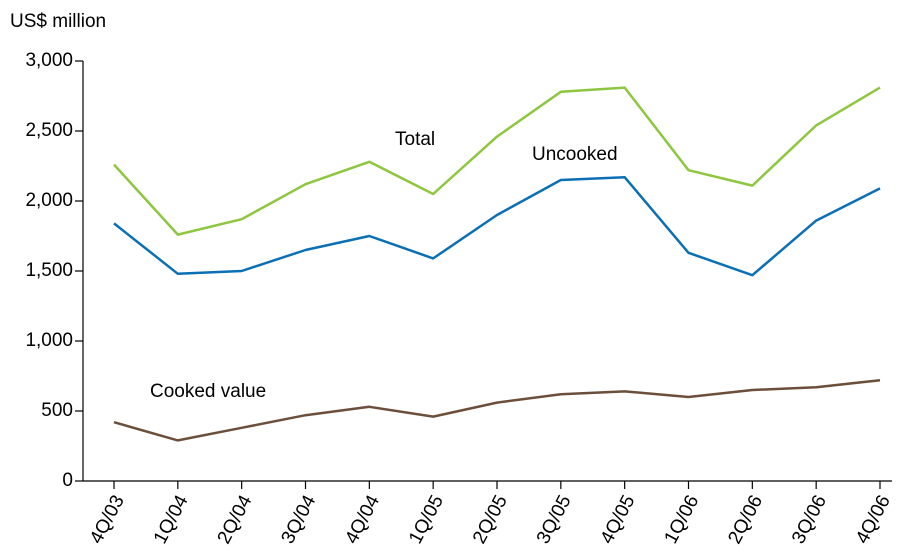 The width and height of the screenshot is (908, 556). I want to click on series-line, so click(497, 410).